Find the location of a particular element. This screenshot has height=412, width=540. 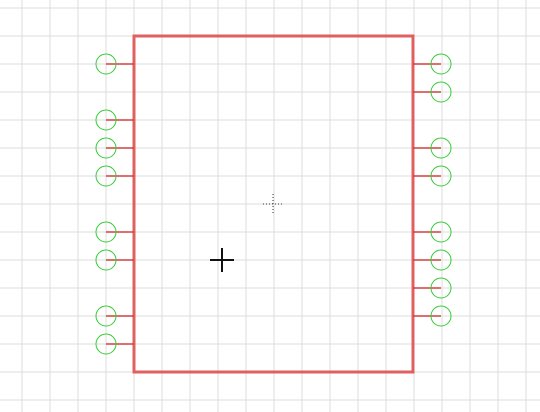

origin-marker is located at coordinates (273, 204).